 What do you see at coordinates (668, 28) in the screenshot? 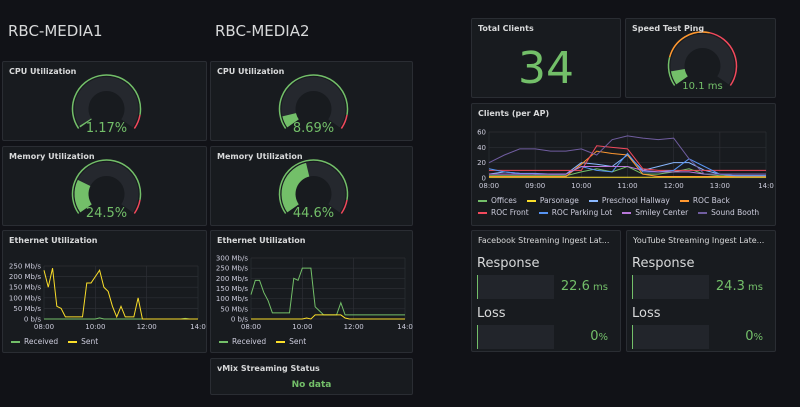
I see `panel-title: Speed Test Ping` at bounding box center [668, 28].